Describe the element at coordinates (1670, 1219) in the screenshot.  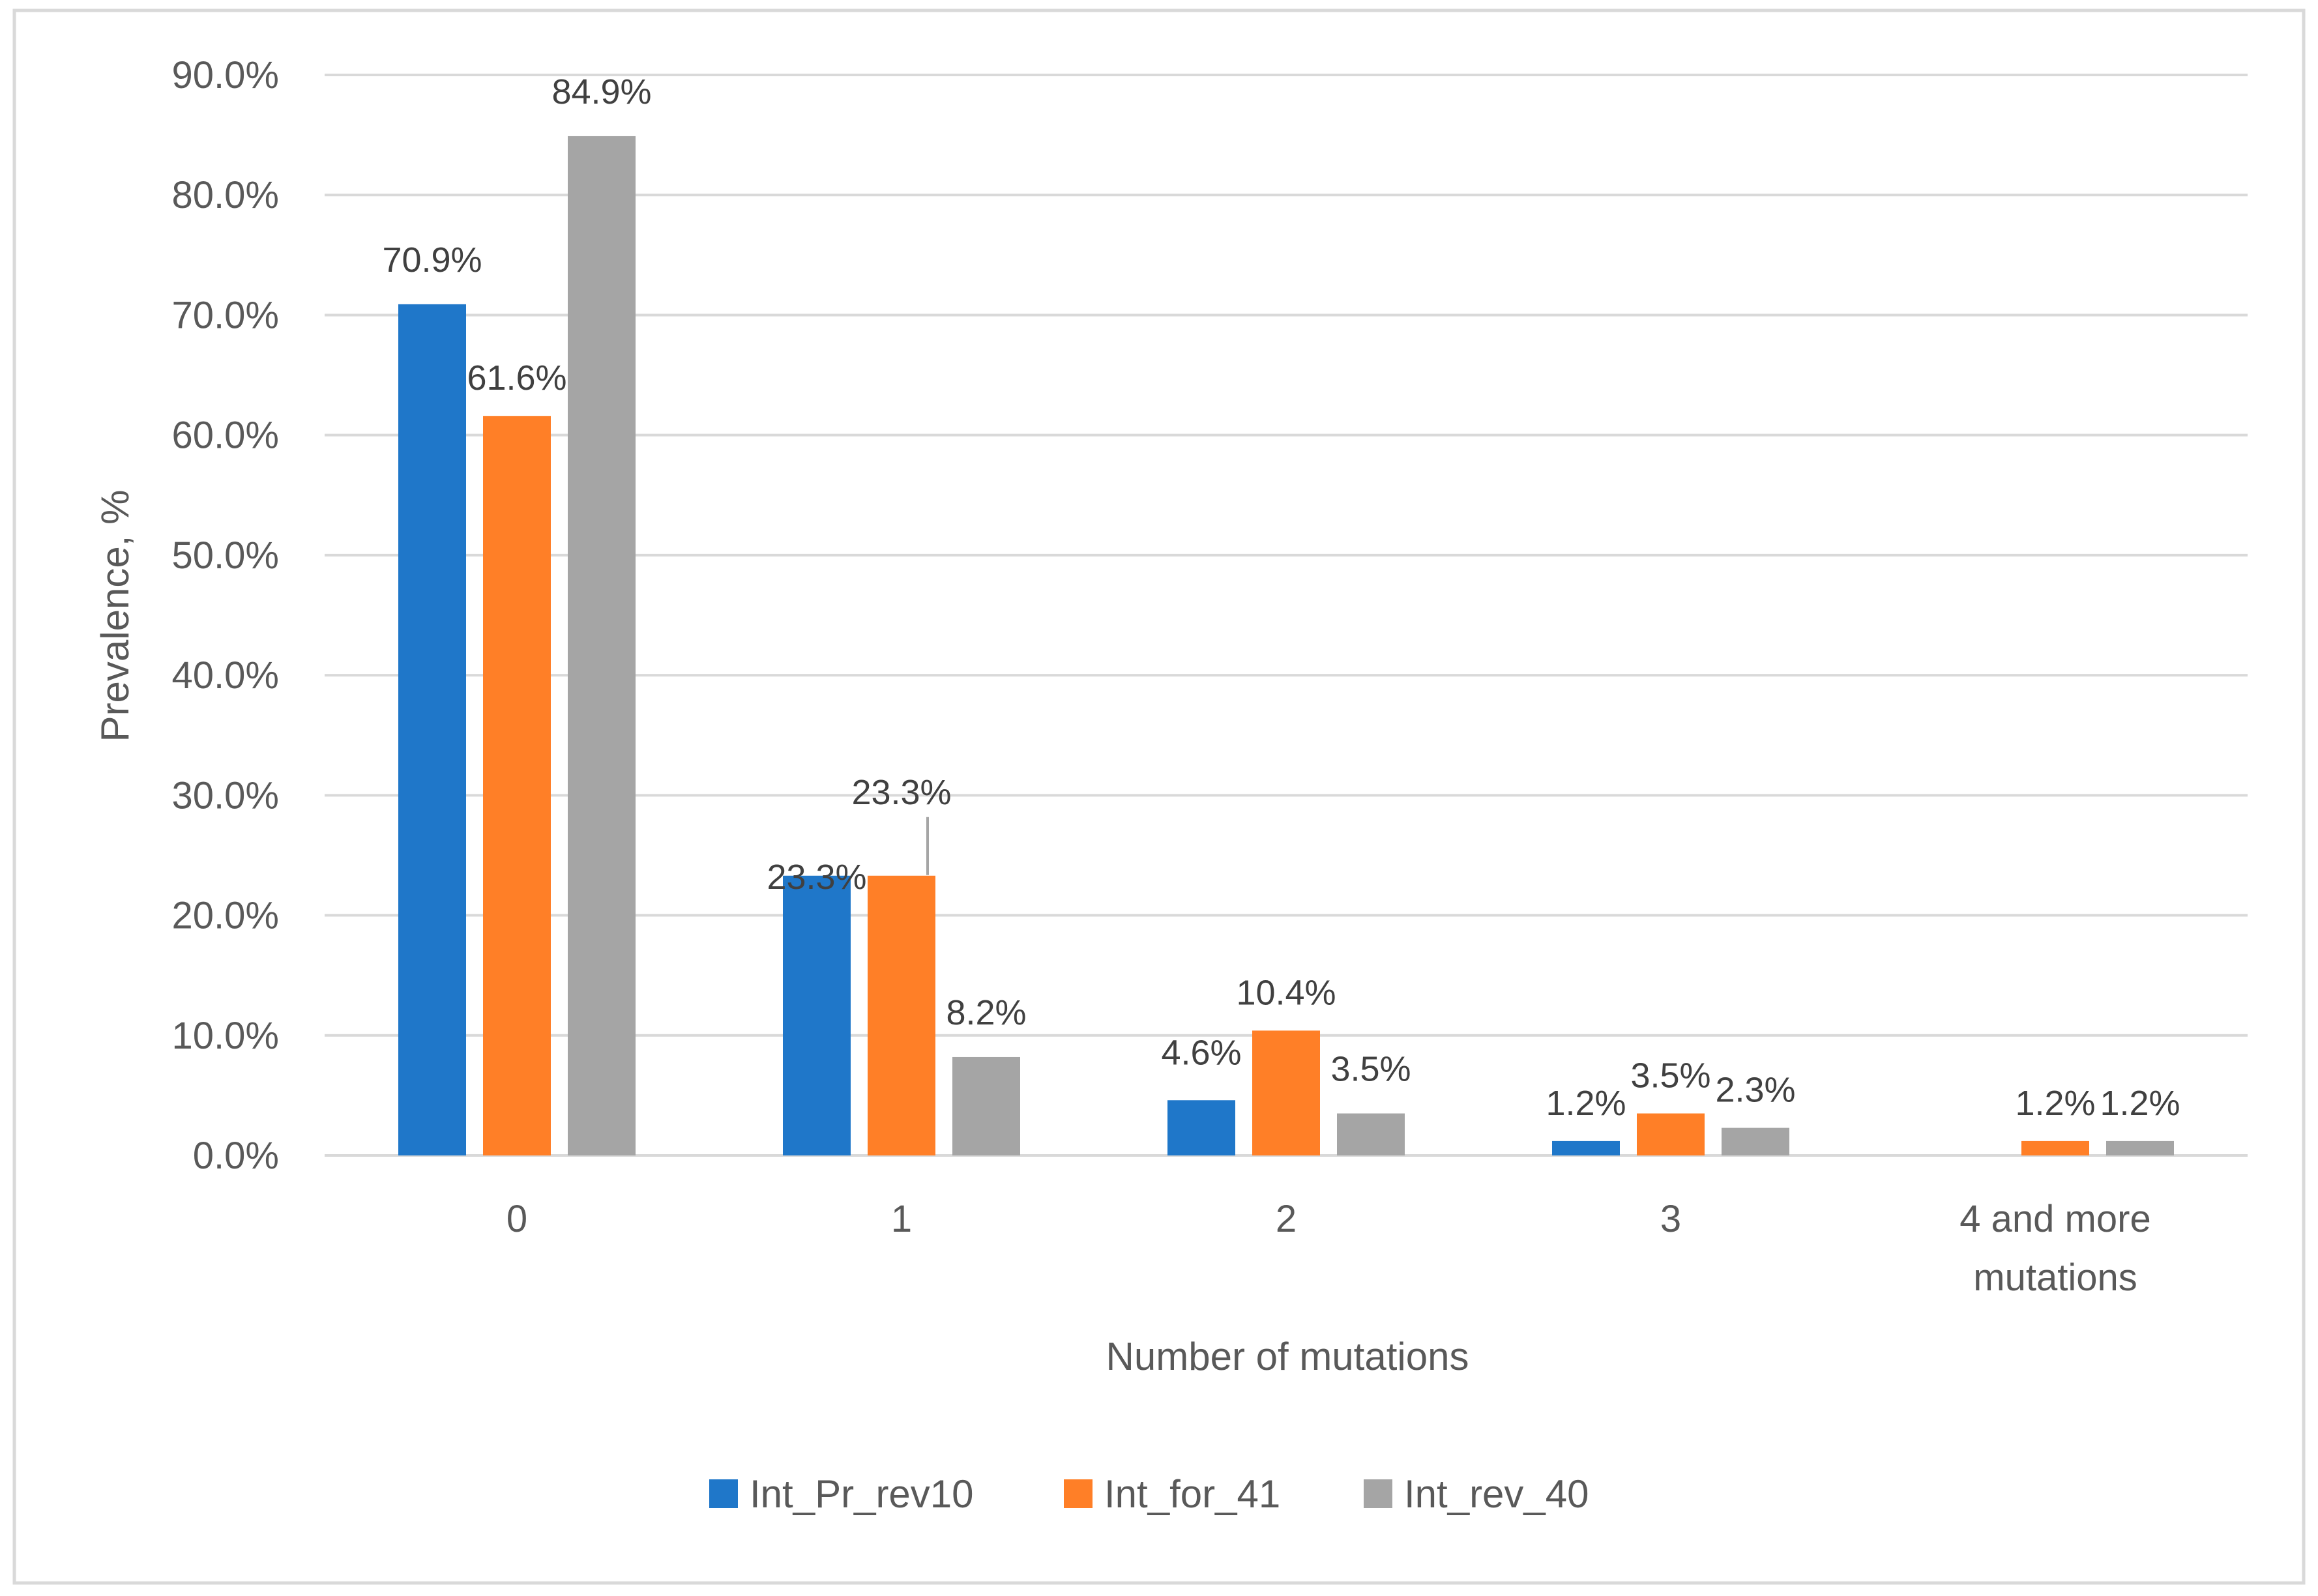
I see `x-tick-label: 3` at that location.